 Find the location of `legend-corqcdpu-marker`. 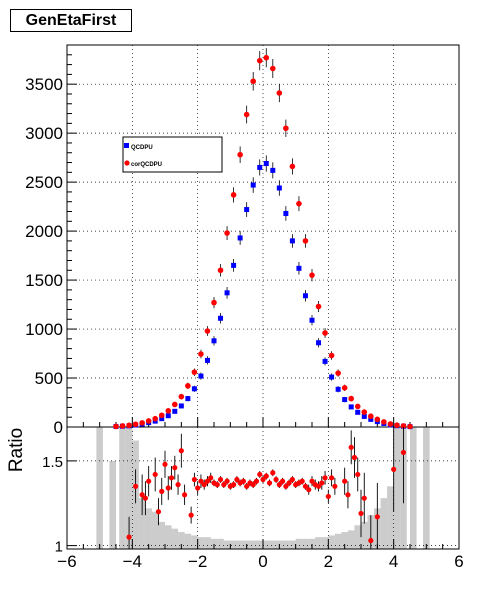

legend-corqcdpu-marker is located at coordinates (127, 163).